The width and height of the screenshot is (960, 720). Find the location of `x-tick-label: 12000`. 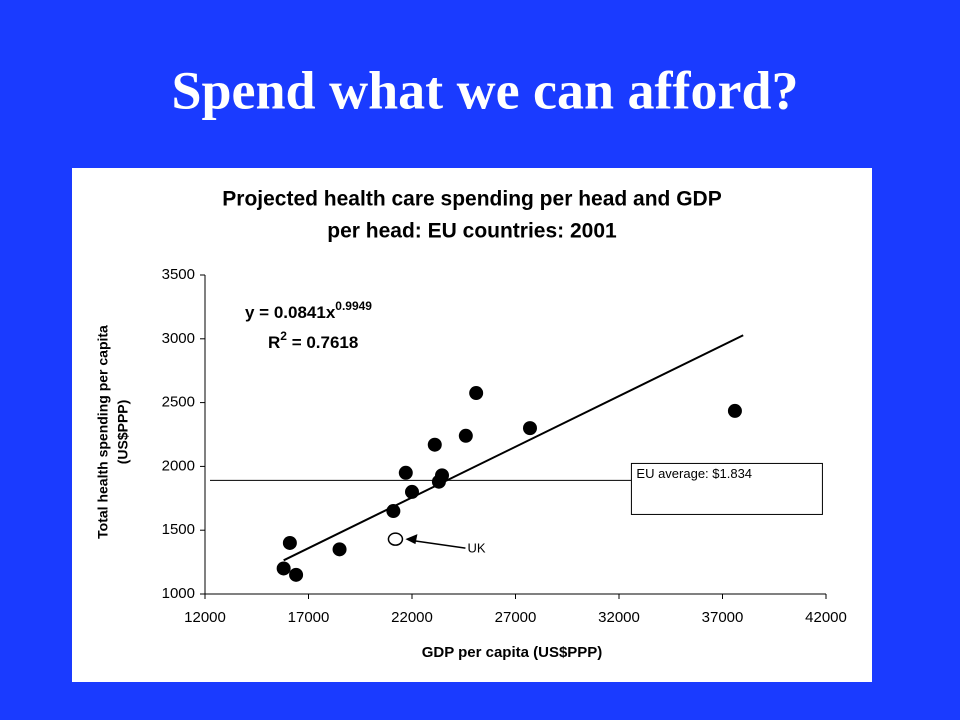

x-tick-label: 12000 is located at coordinates (205, 617).